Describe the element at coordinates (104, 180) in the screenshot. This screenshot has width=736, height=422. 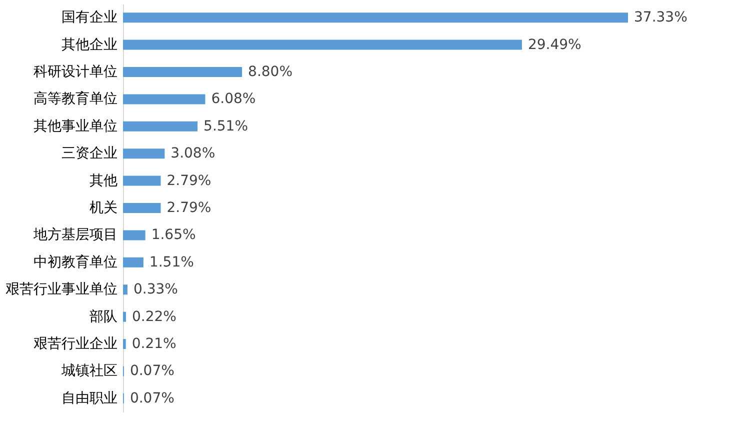
I see `y-tick-label: 其他` at that location.